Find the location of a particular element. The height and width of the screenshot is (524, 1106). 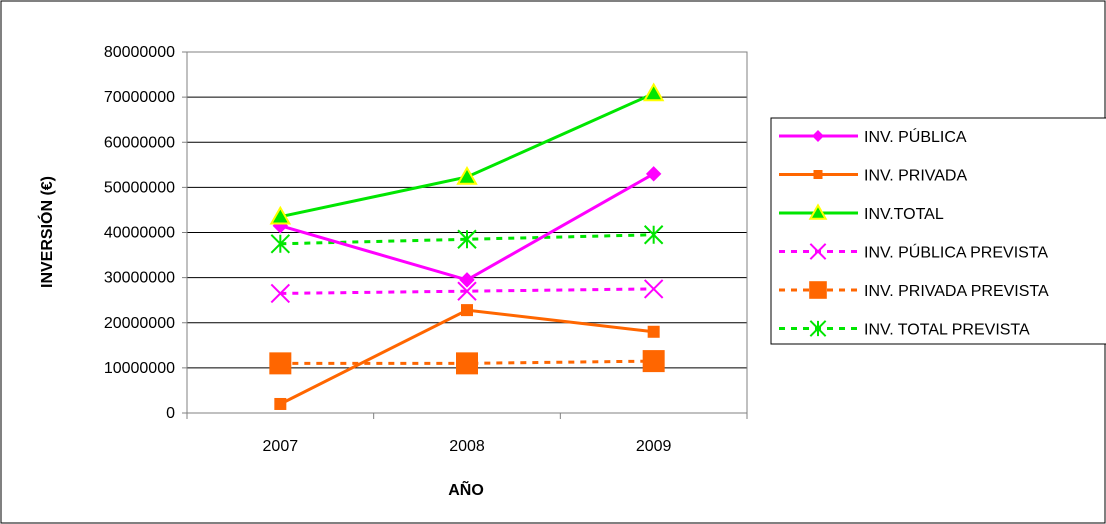

y-tick-label: 60000000 is located at coordinates (139, 142).